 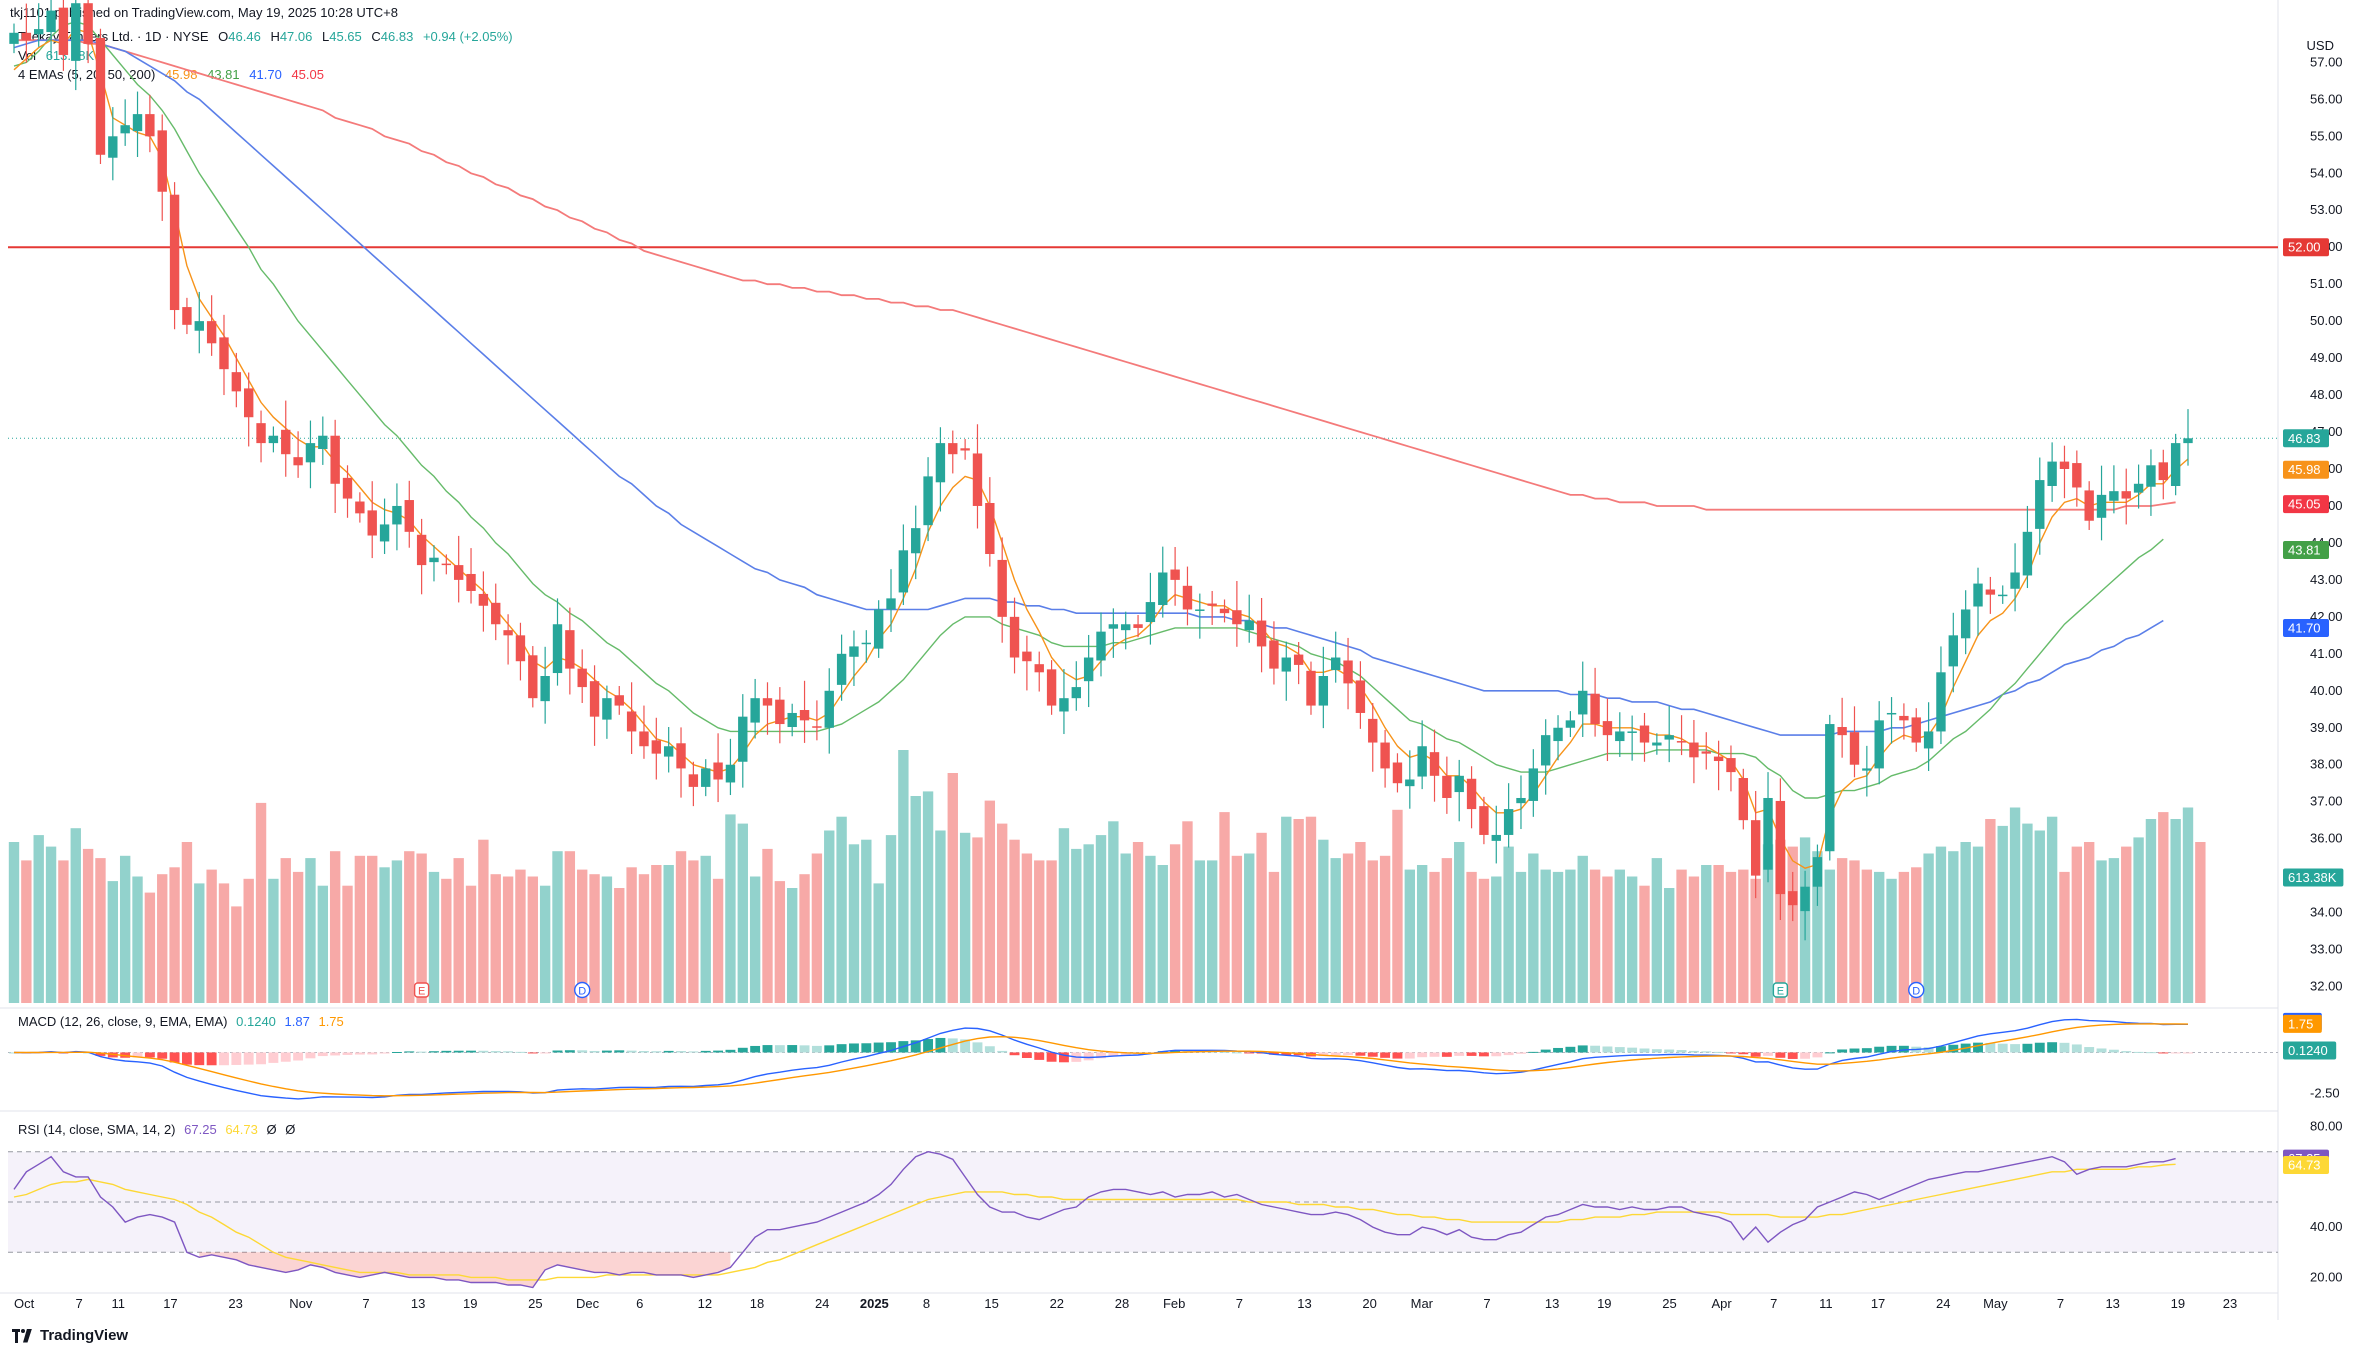 What do you see at coordinates (291, 36) in the screenshot?
I see `ohlc-high: H47.06` at bounding box center [291, 36].